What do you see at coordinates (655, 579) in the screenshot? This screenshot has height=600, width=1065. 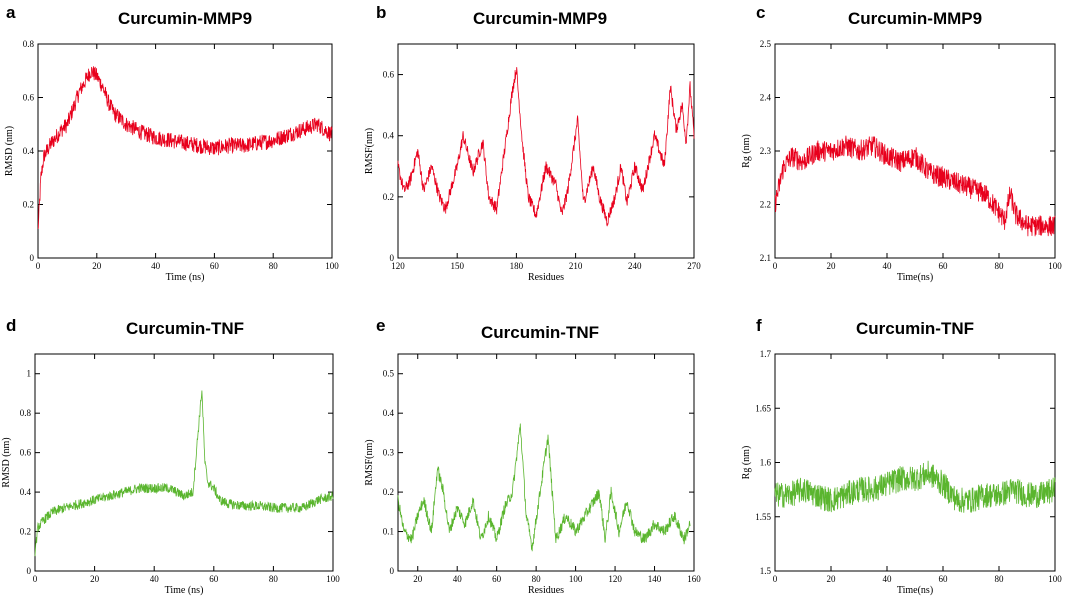 I see `x-tick-label: 140` at bounding box center [655, 579].